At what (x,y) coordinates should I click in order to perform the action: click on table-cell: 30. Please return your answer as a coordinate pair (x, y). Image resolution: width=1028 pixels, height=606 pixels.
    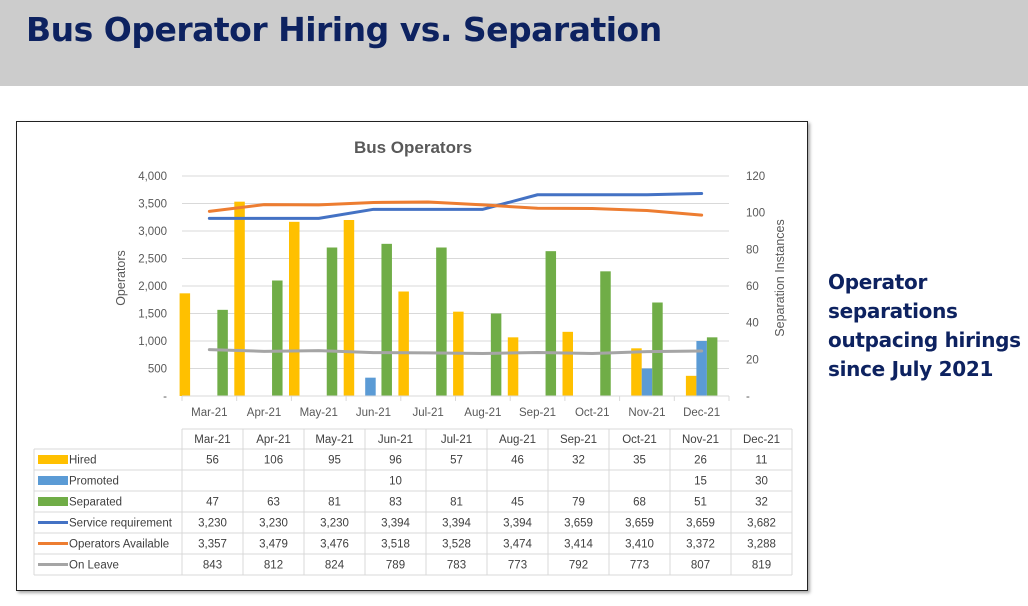
    Looking at the image, I should click on (761, 482).